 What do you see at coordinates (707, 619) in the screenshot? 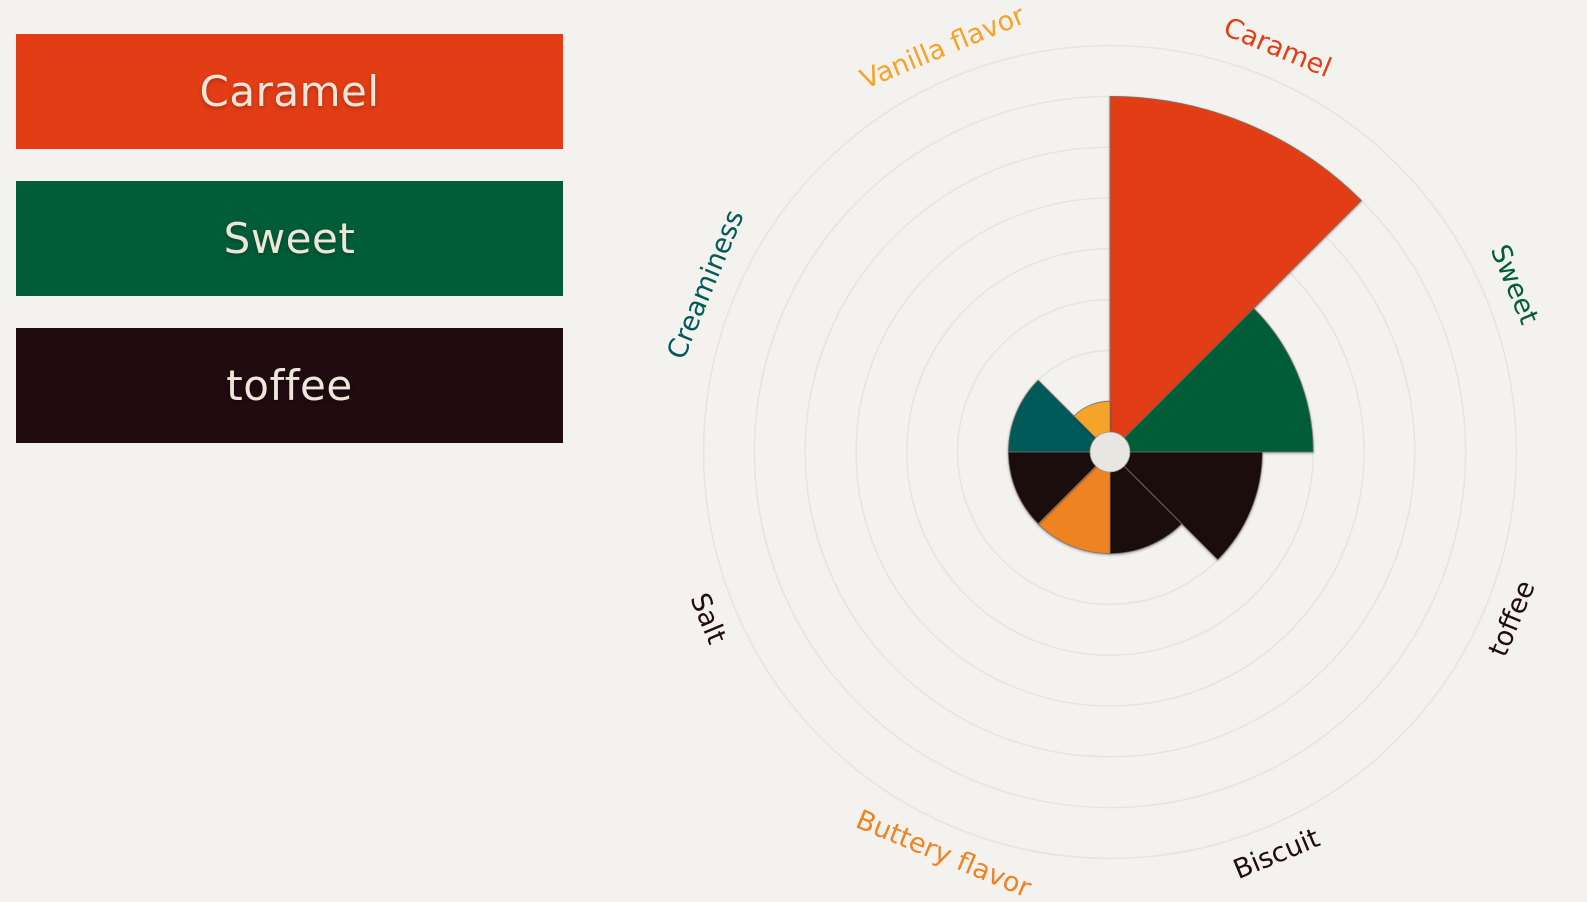
I see `axis-label-salt: Salt` at bounding box center [707, 619].